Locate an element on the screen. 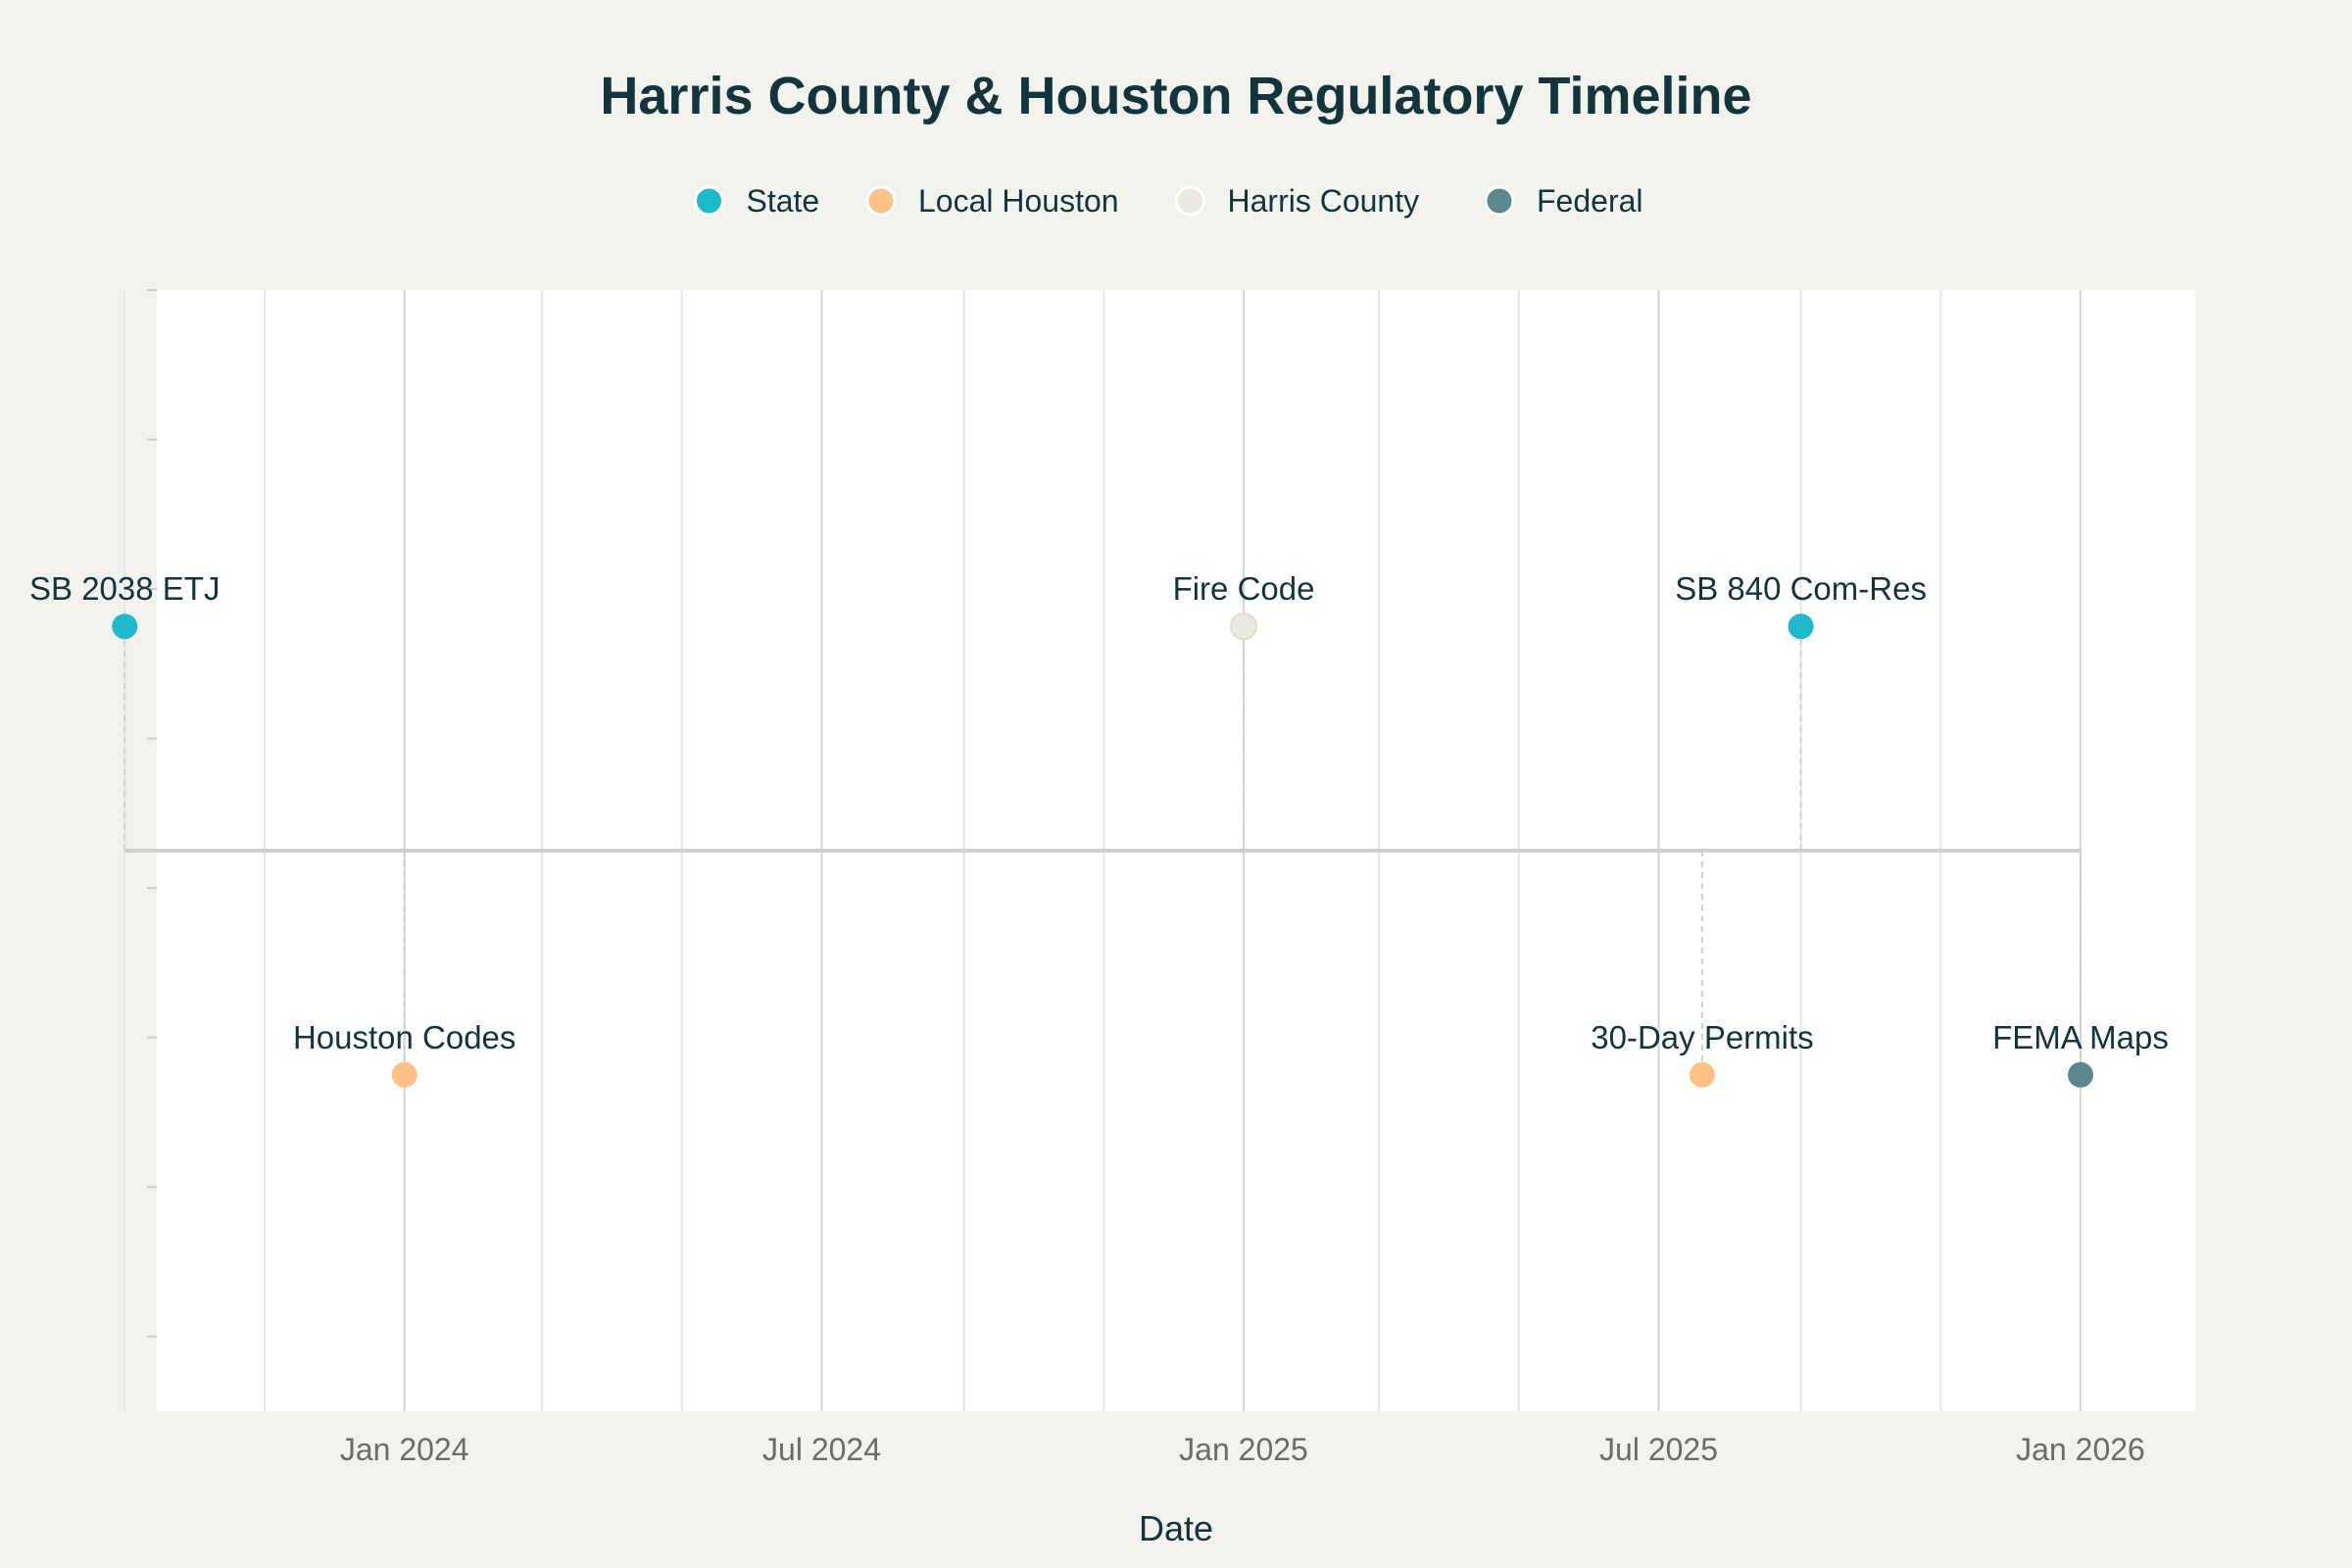 This screenshot has width=2352, height=1568. legend-label: Harris County is located at coordinates (1324, 201).